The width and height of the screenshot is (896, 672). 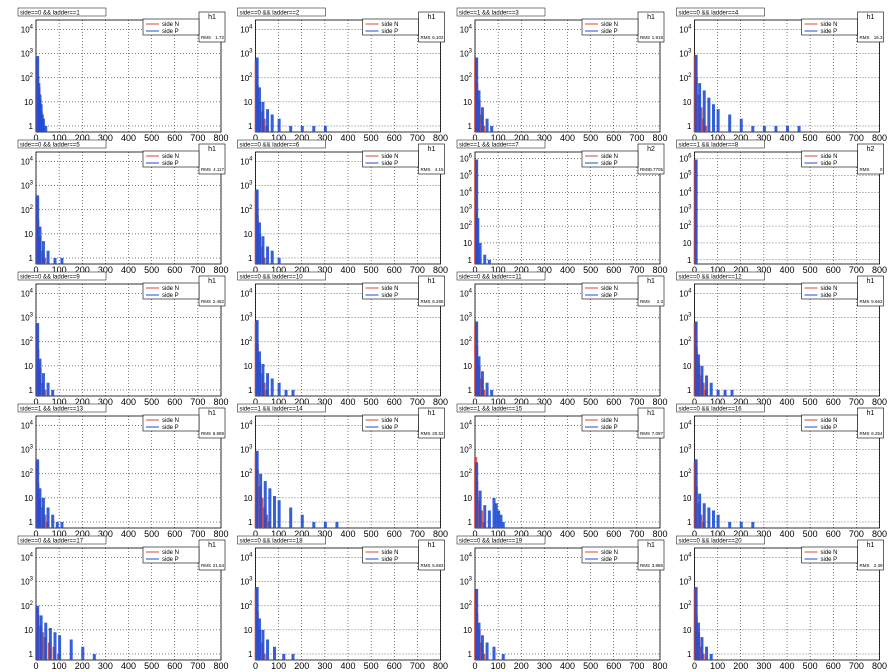 What do you see at coordinates (660, 301) in the screenshot?
I see `rms-value: 2.3` at bounding box center [660, 301].